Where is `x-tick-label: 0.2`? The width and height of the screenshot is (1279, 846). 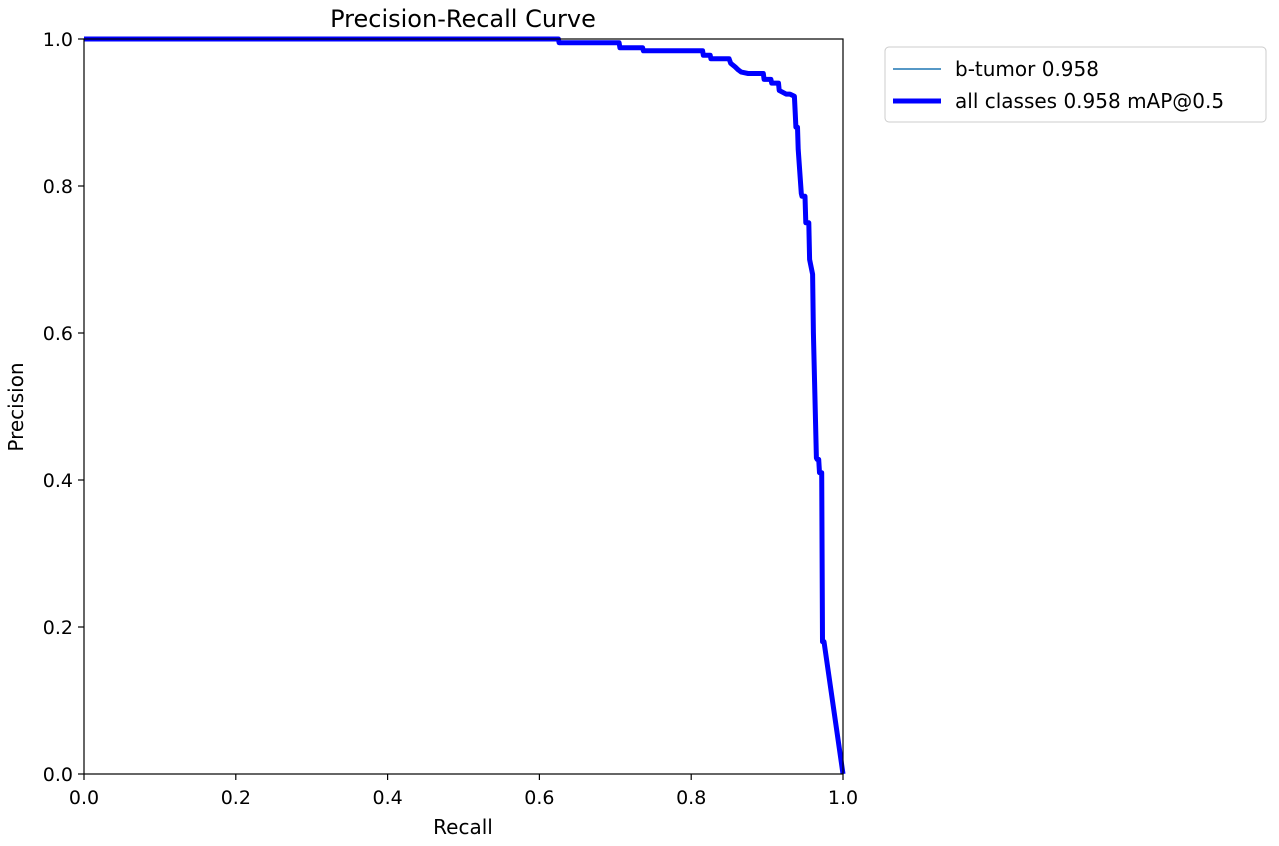
x-tick-label: 0.2 is located at coordinates (236, 798).